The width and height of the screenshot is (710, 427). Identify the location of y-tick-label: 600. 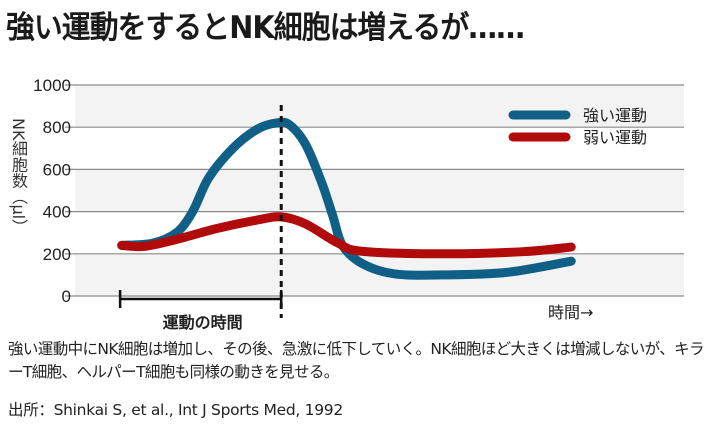
(57, 169).